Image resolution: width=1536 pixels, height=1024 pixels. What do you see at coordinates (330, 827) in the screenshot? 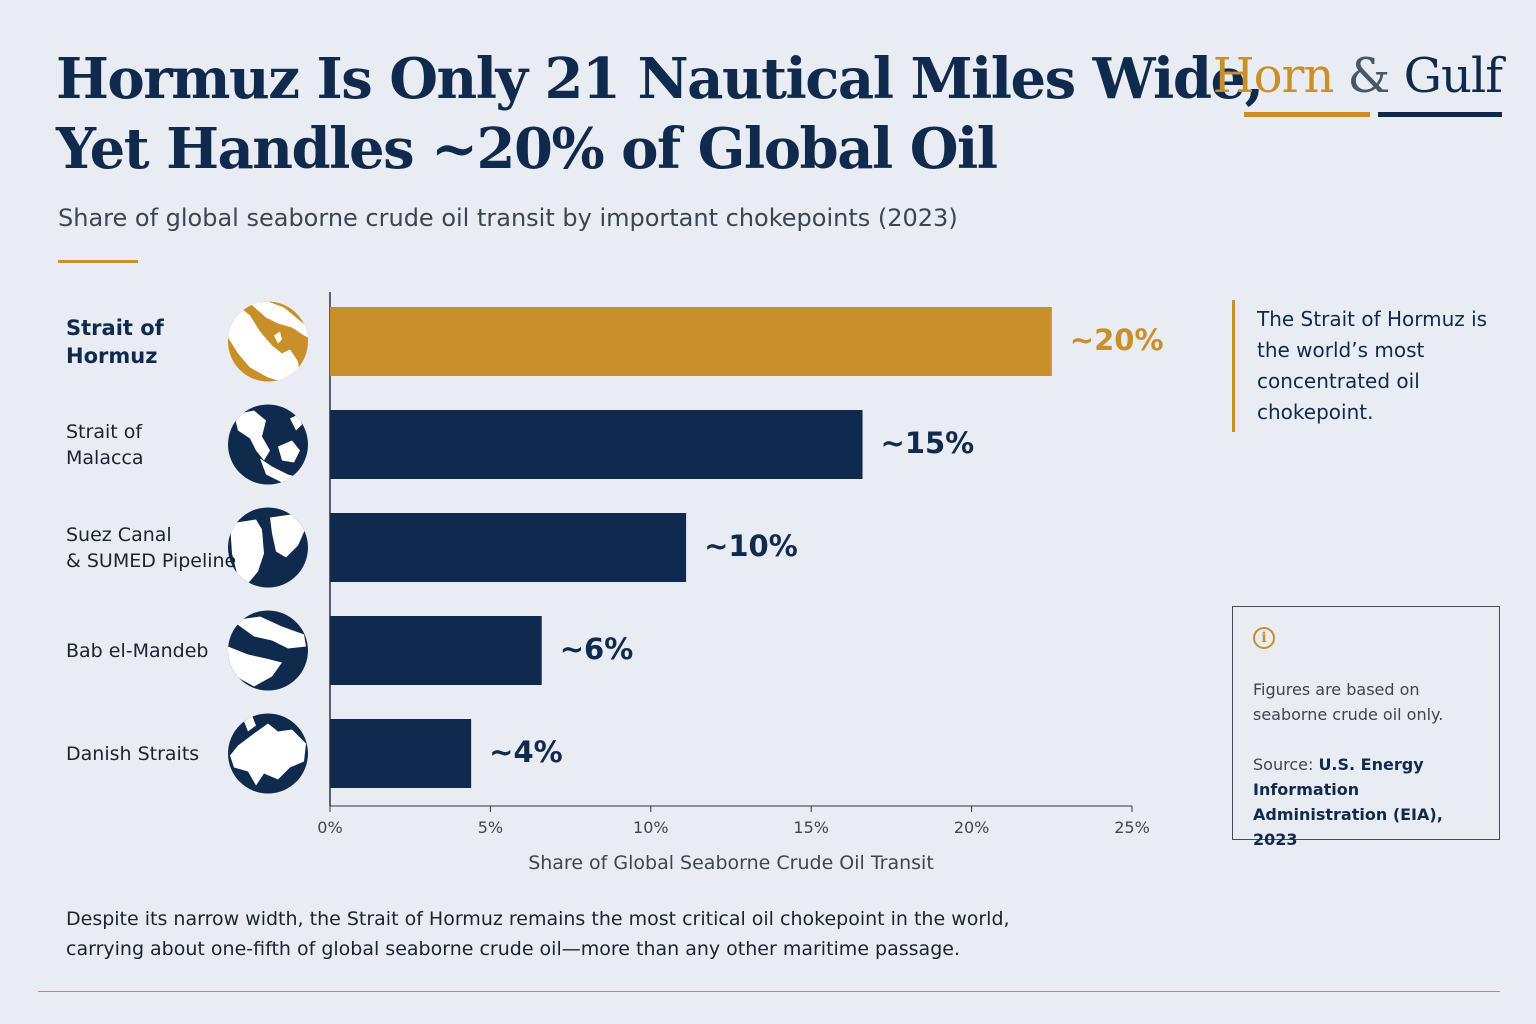
I see `x-tick-label: 0%` at bounding box center [330, 827].